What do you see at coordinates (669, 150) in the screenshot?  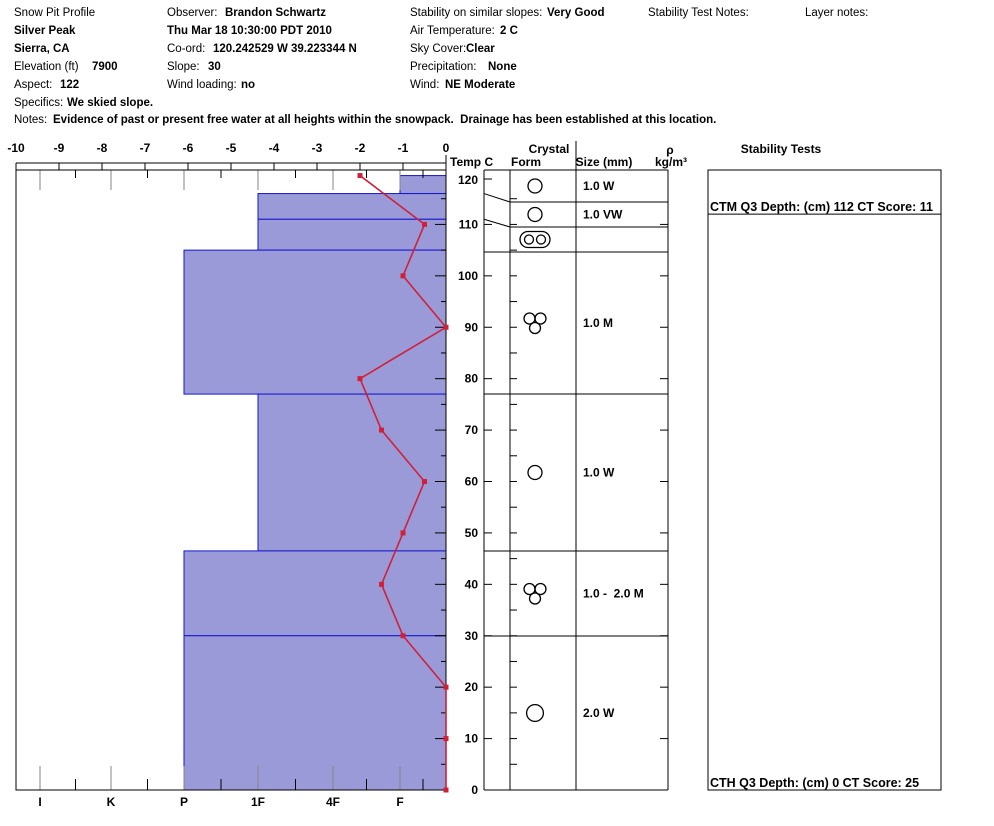 I see `density-header: ρ` at bounding box center [669, 150].